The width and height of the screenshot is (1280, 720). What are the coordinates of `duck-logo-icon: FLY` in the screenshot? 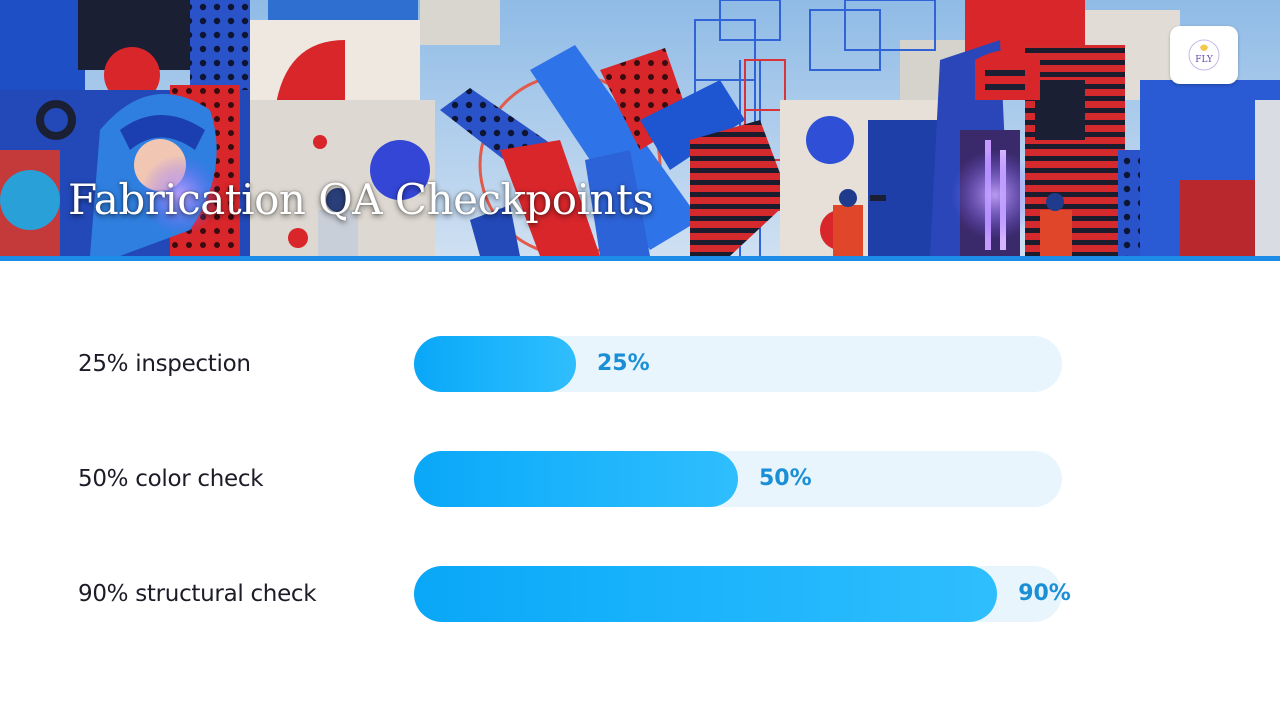 It's located at (1204, 55).